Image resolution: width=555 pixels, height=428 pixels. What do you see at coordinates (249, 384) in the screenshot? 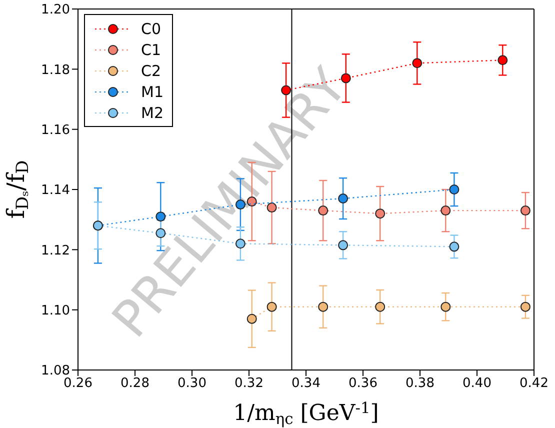
I see `x-tick-label: 0.32` at bounding box center [249, 384].